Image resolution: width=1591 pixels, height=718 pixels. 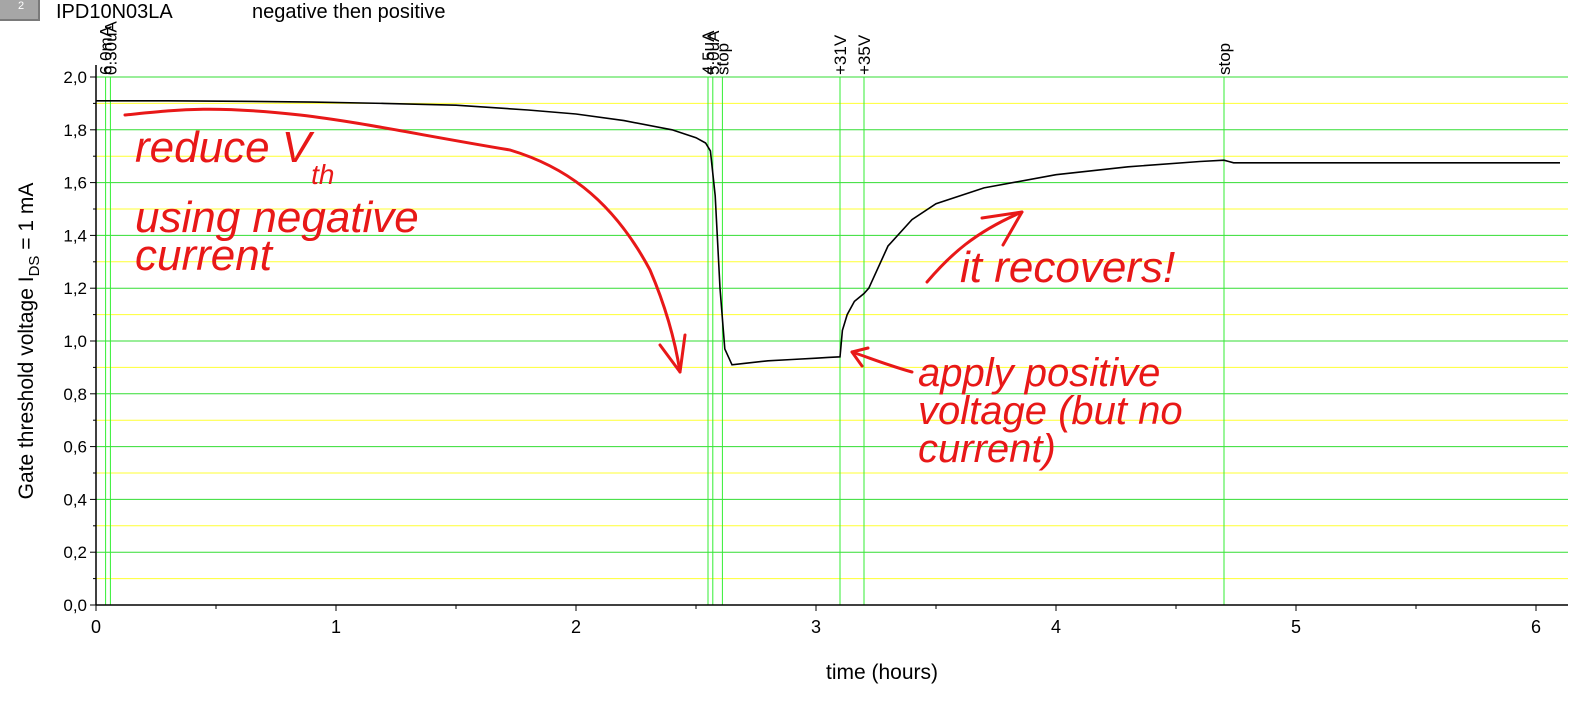 What do you see at coordinates (75, 183) in the screenshot?
I see `y-tick-label: 1,6` at bounding box center [75, 183].